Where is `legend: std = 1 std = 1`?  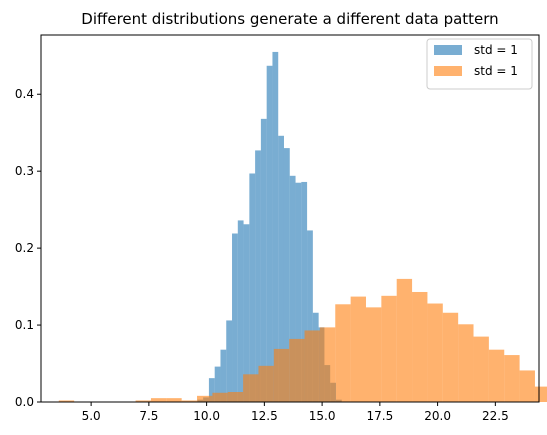
legend: std = 1 std = 1 is located at coordinates (479, 64).